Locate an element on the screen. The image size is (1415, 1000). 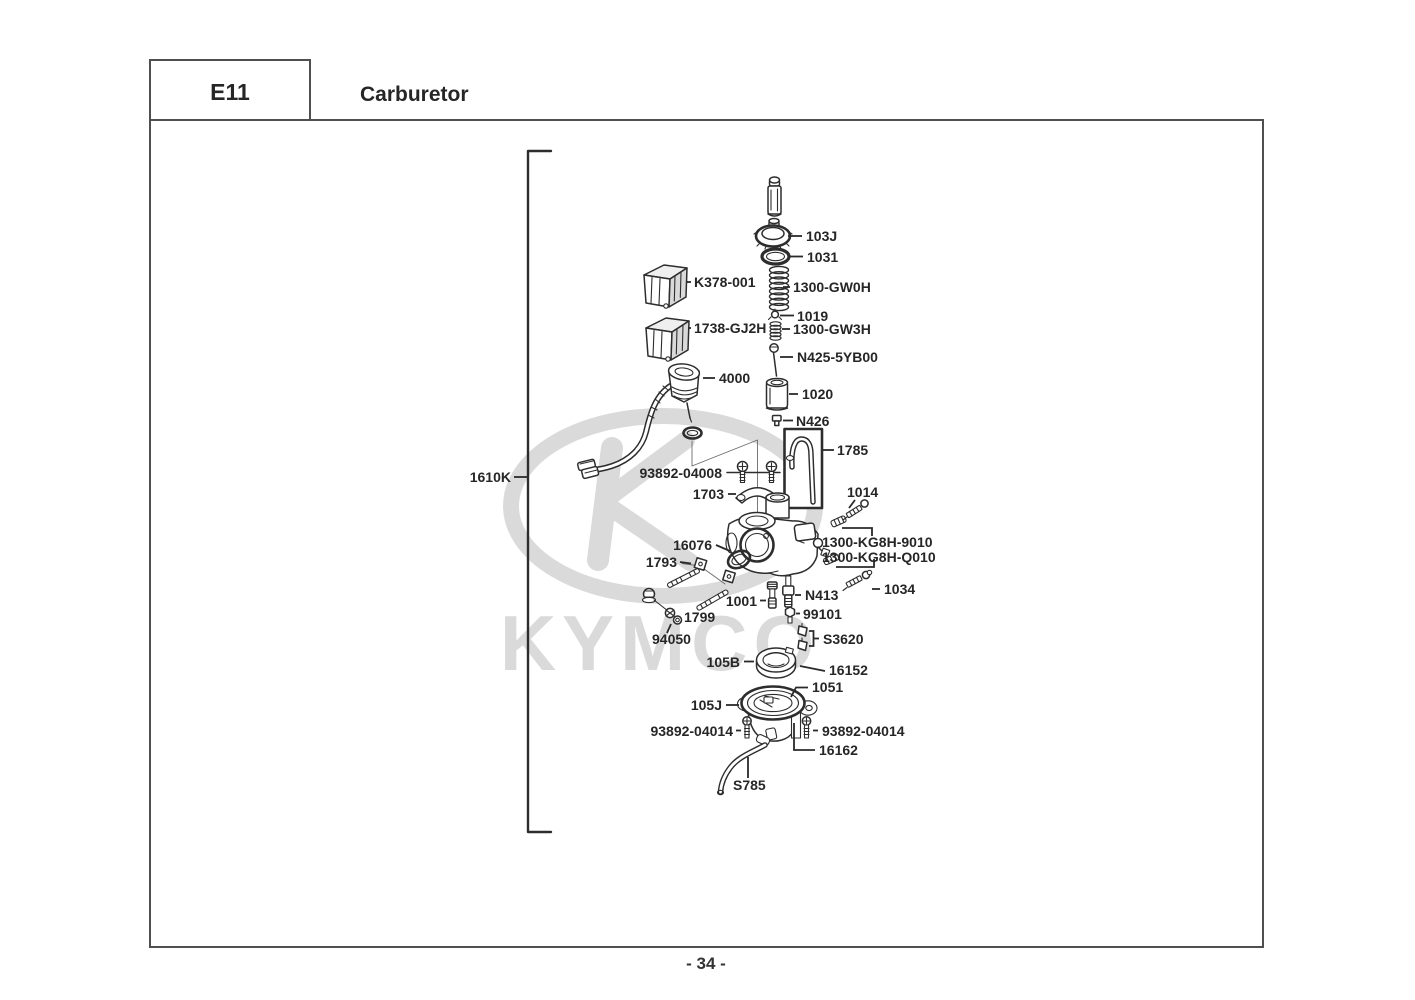
part-label-1020: 1020 is located at coordinates (817, 394).